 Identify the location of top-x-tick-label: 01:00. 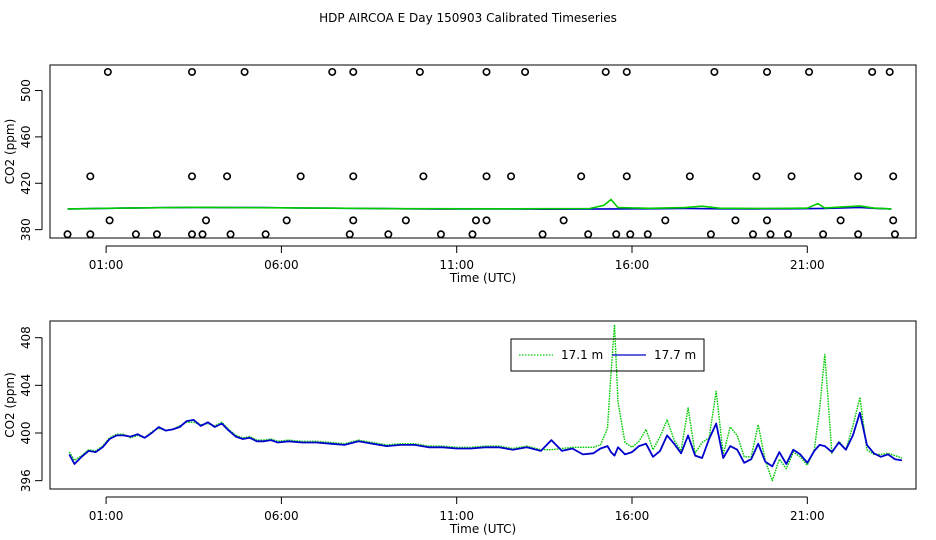
(106, 265).